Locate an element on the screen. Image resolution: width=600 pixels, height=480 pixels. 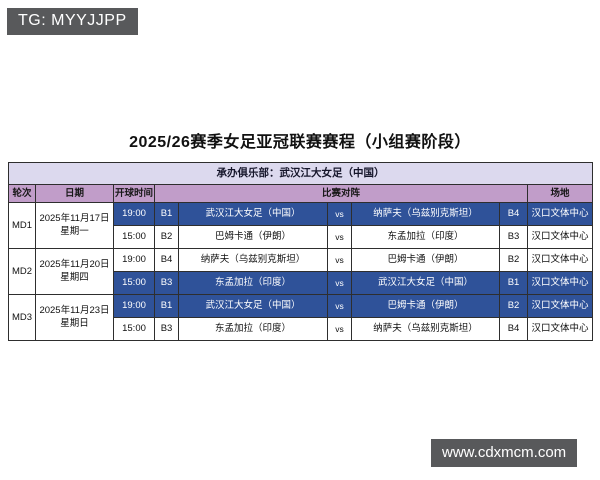
date-text: 2025年11月23日 is located at coordinates (74, 311).